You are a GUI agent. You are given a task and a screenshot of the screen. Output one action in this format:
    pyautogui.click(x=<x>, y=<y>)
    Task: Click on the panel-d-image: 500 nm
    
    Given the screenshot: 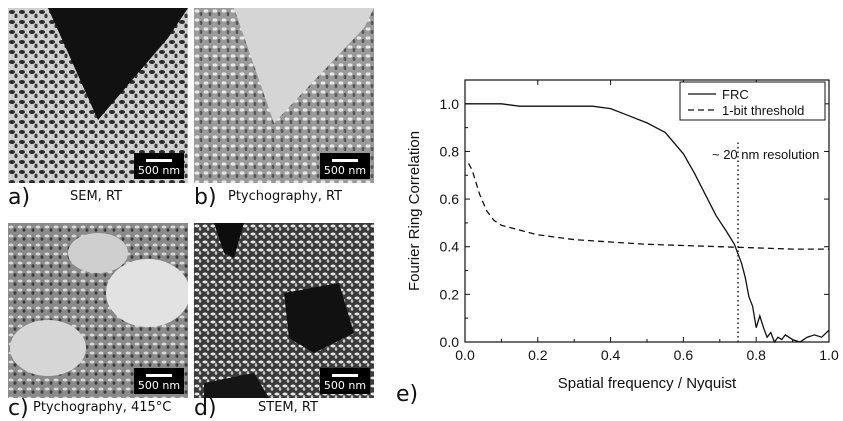 What is the action you would take?
    pyautogui.click(x=284, y=310)
    